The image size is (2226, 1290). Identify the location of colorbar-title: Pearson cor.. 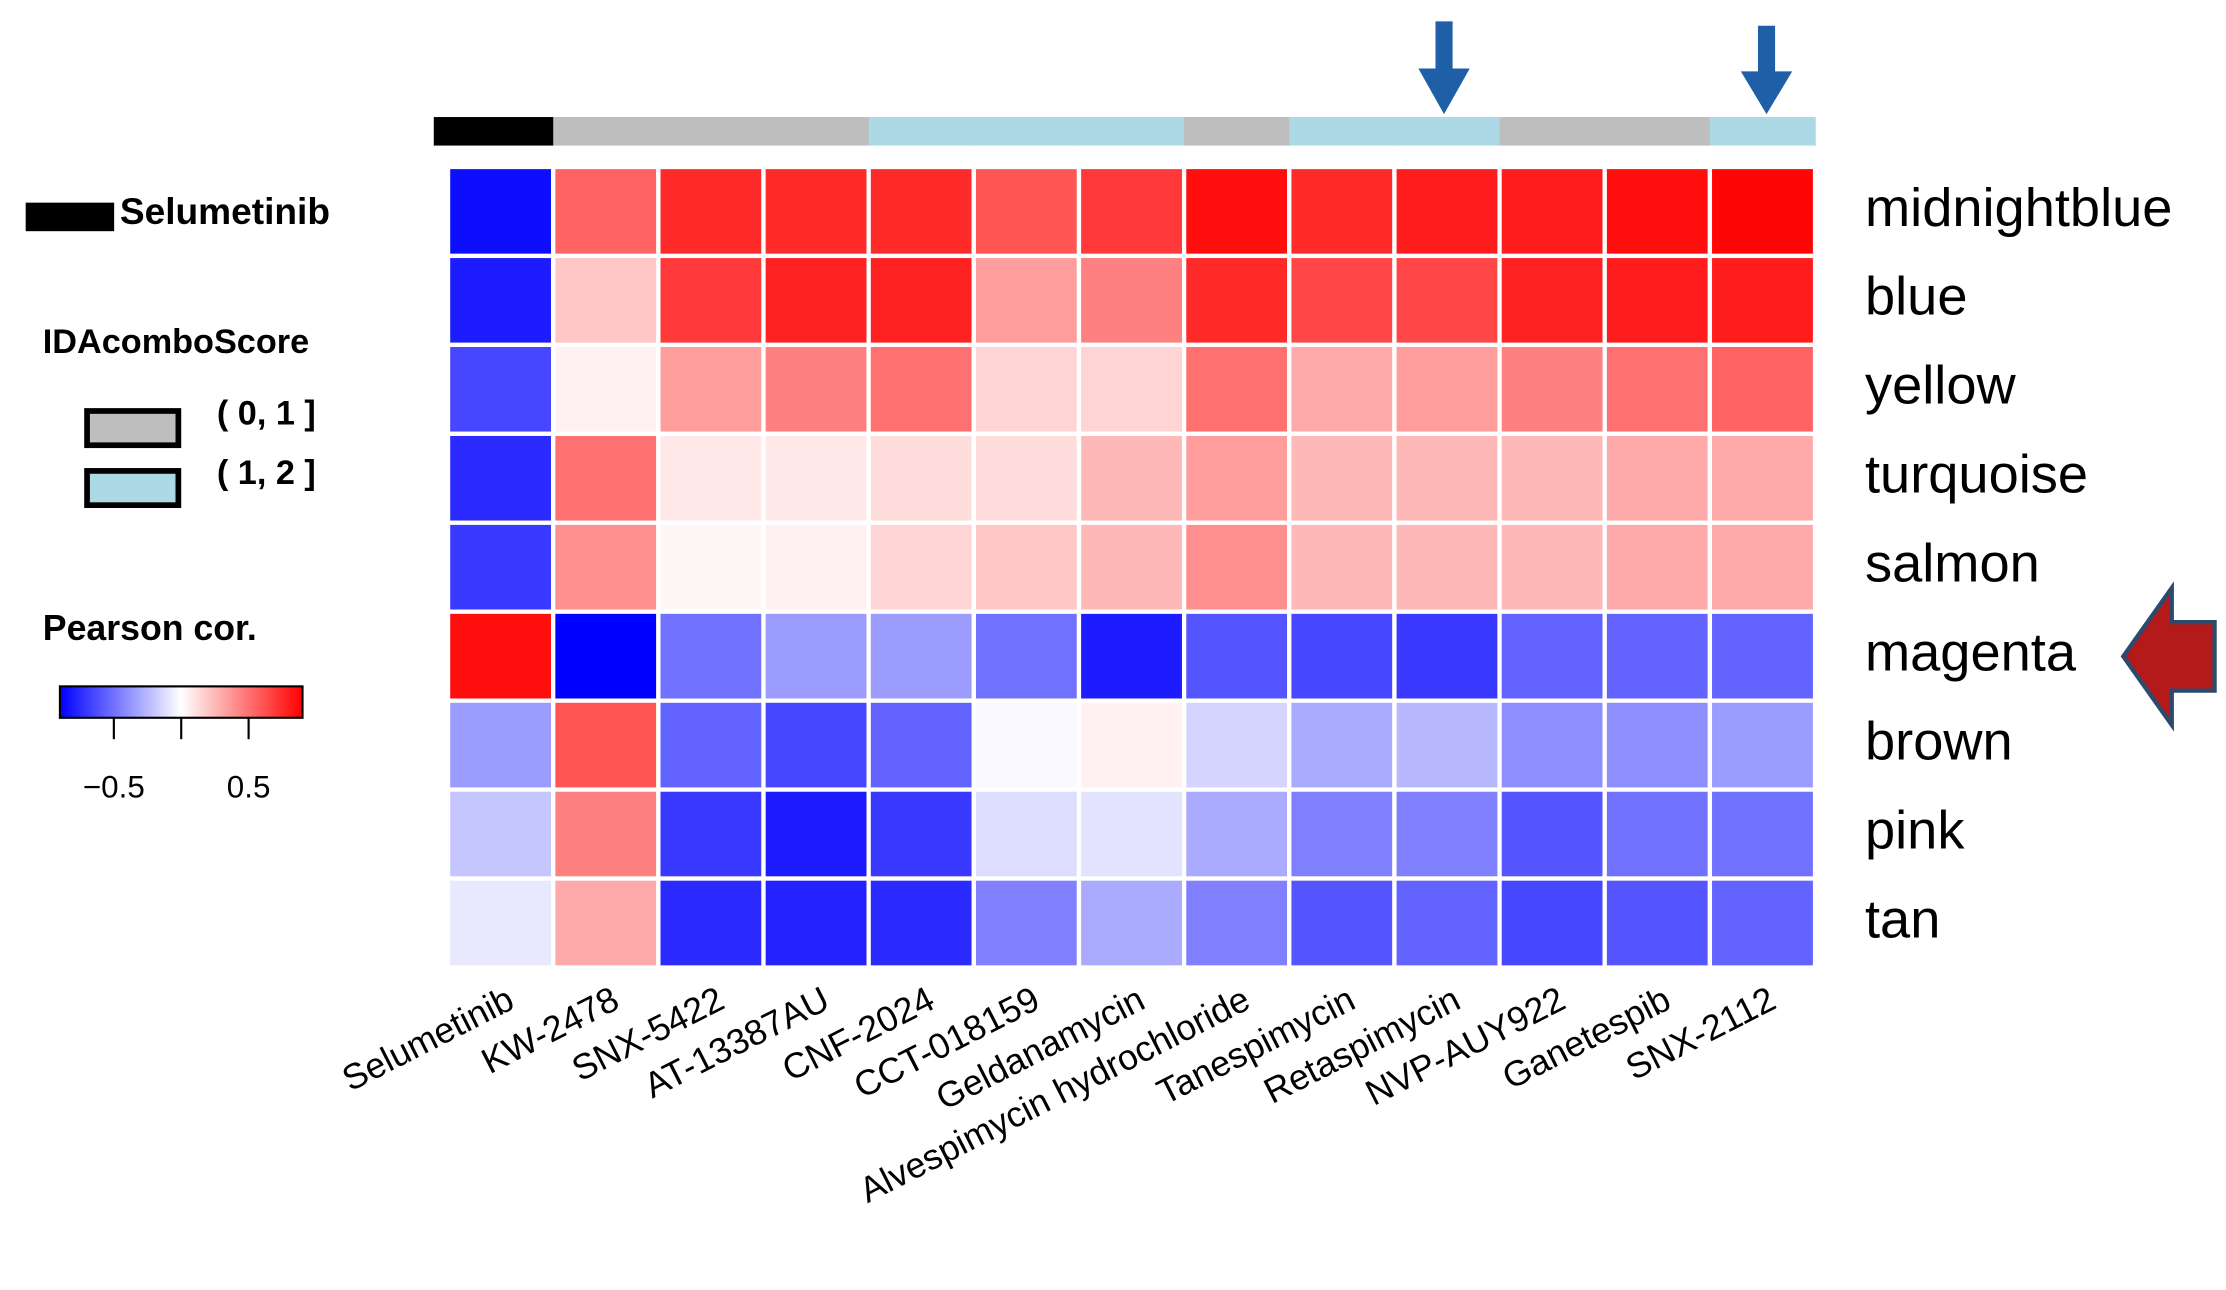
(150, 628).